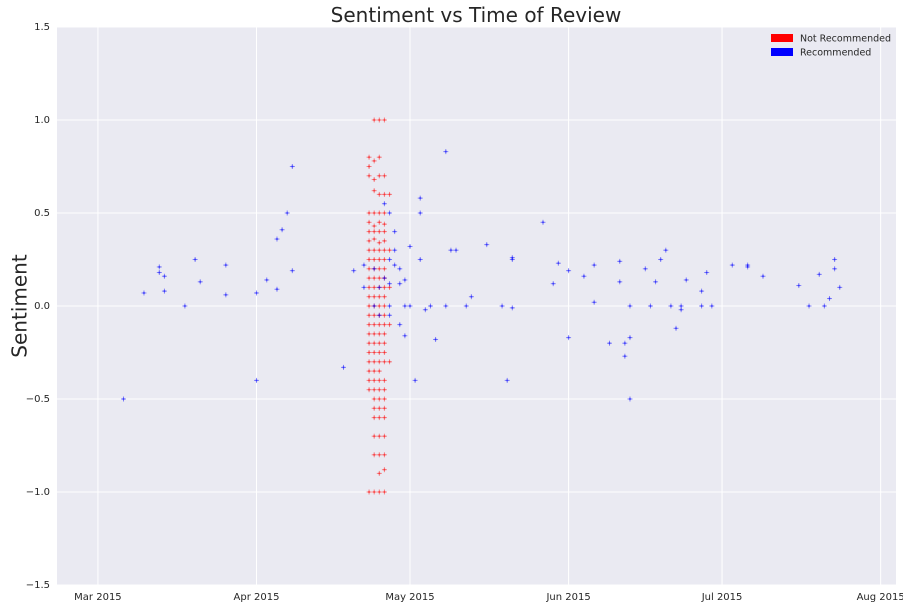  I want to click on x-tick-label: Aug 2015, so click(880, 597).